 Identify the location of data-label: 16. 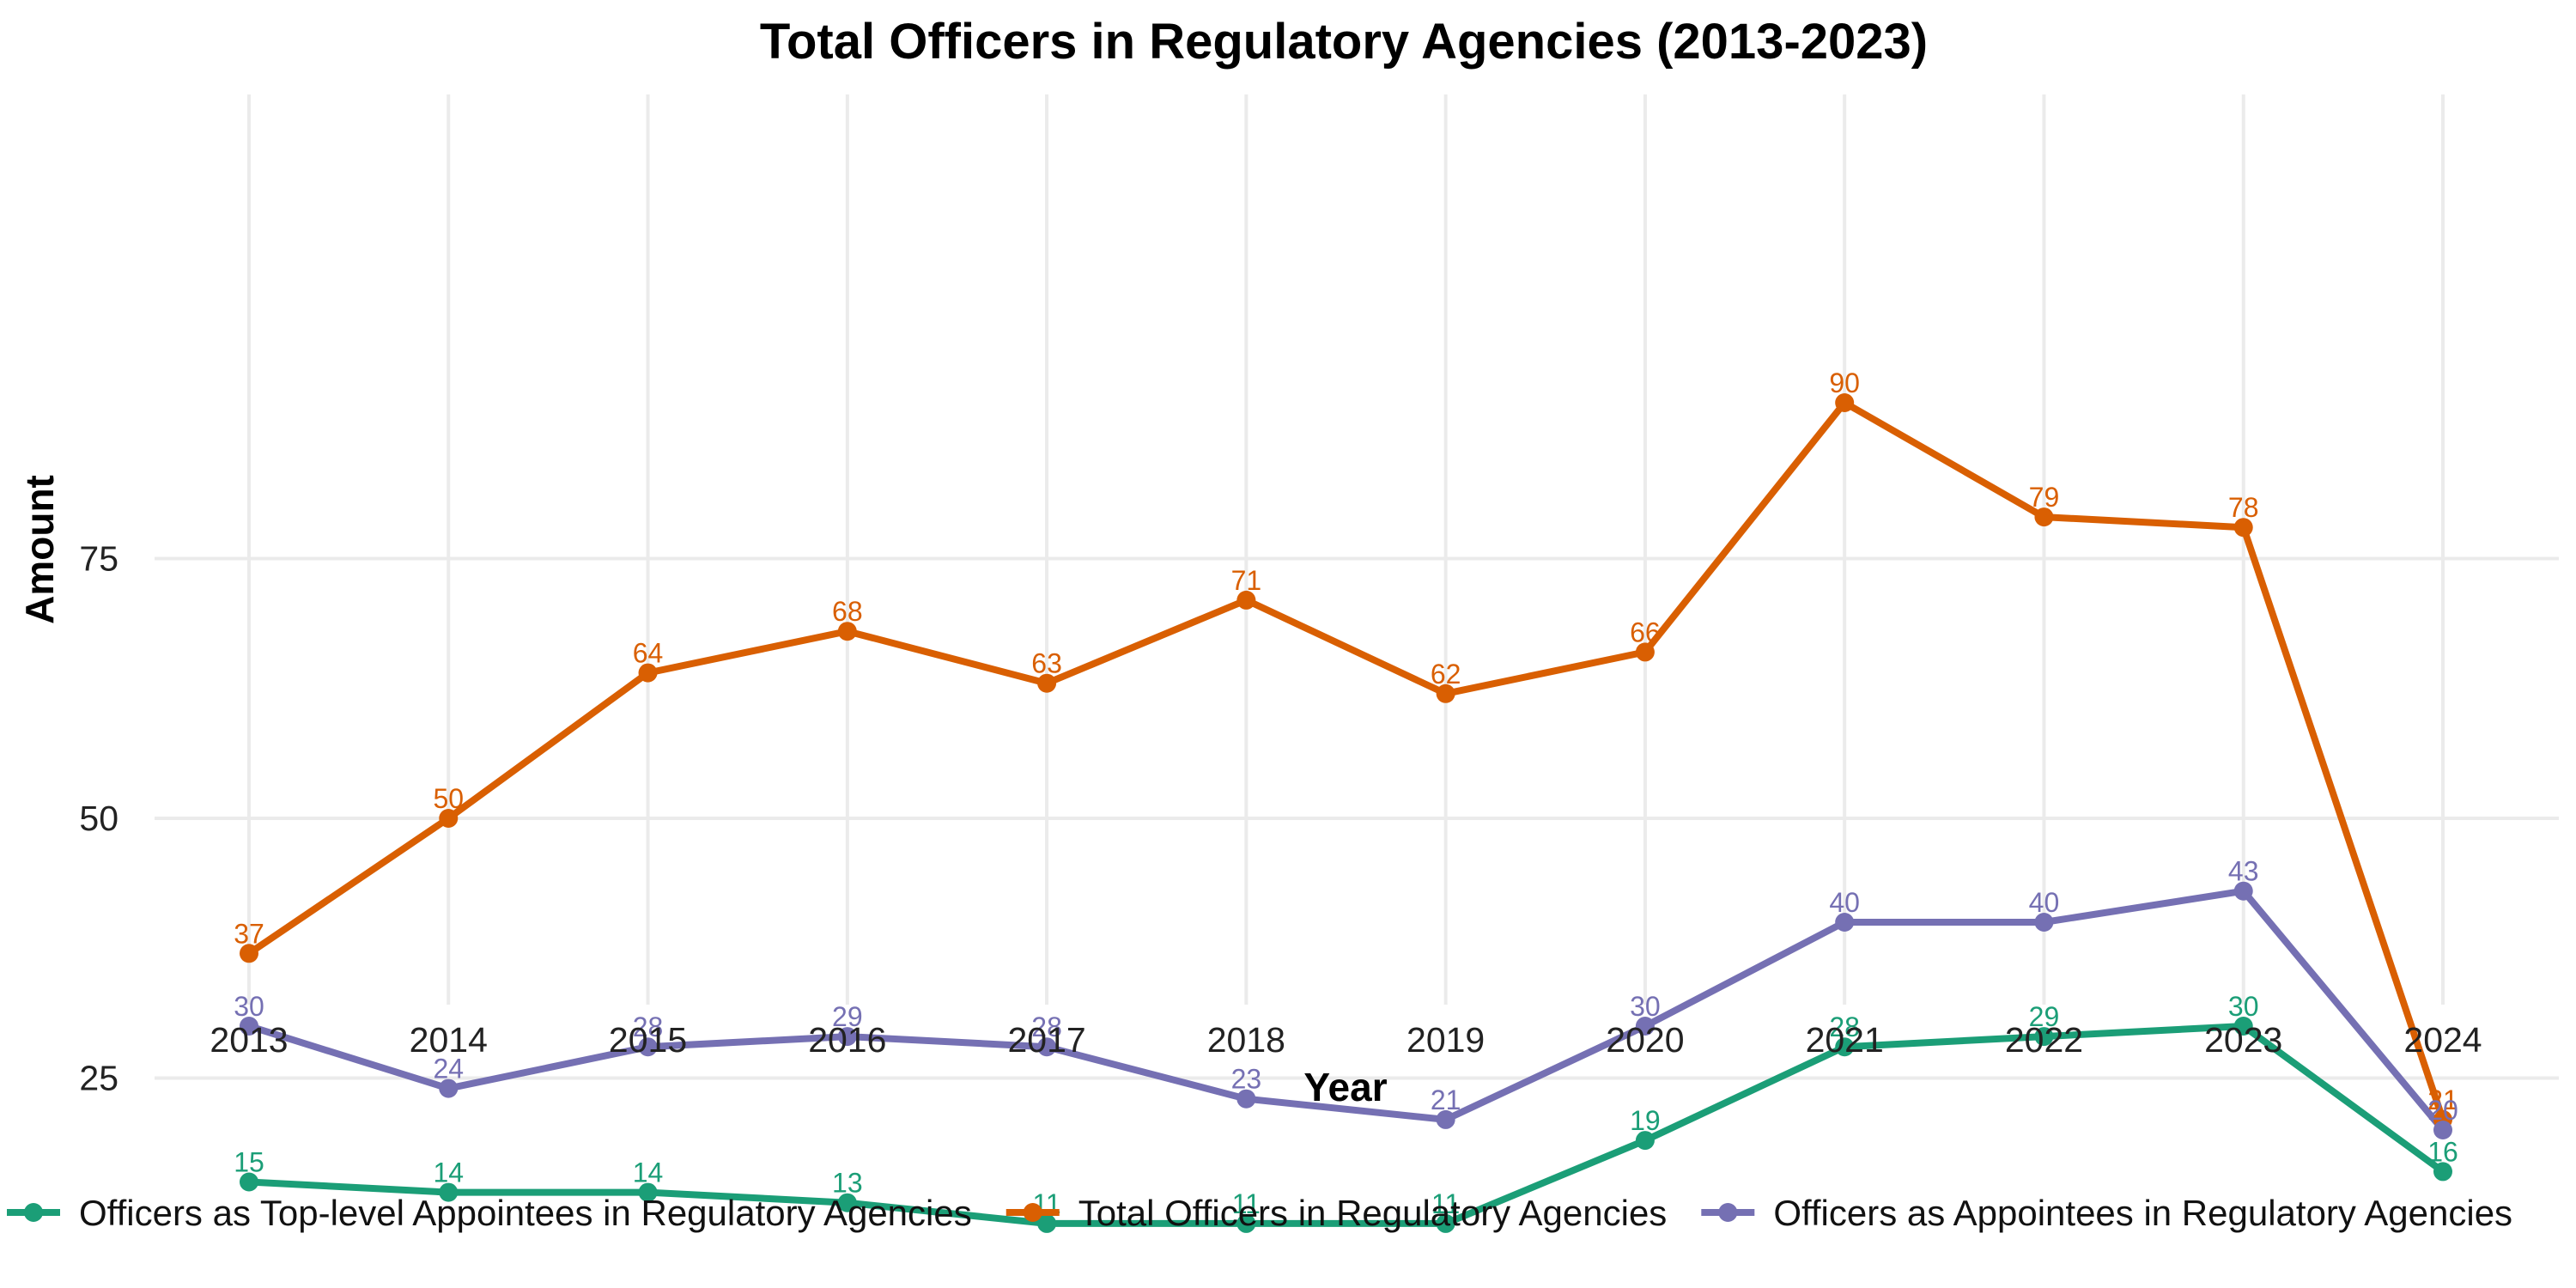
(2442, 1151).